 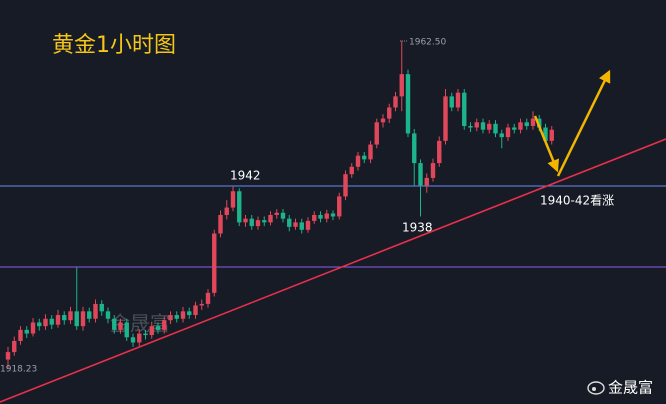 I want to click on annotation: 1938, so click(x=417, y=228).